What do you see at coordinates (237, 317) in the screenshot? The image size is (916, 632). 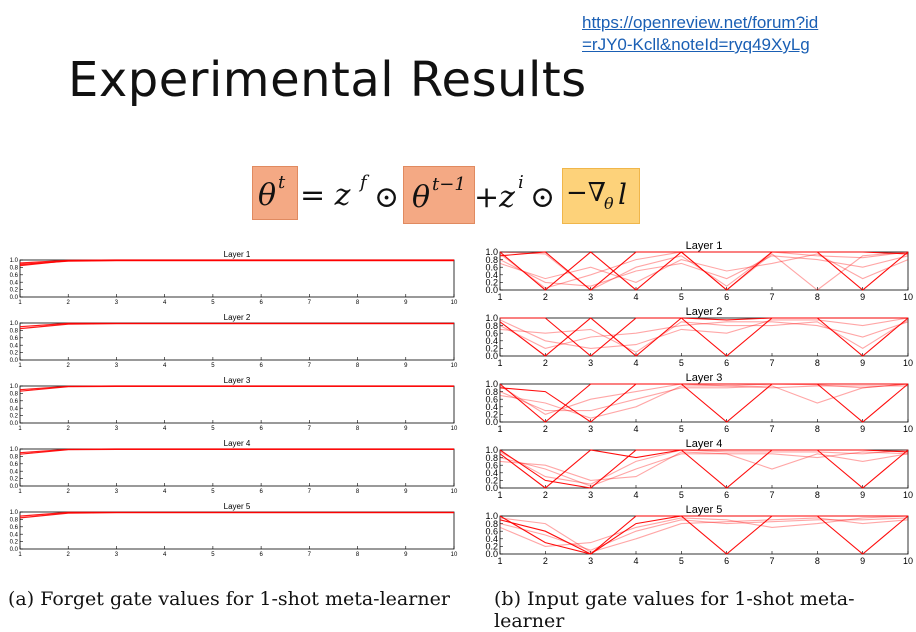 I see `chart-a-2-title: Layer 2` at bounding box center [237, 317].